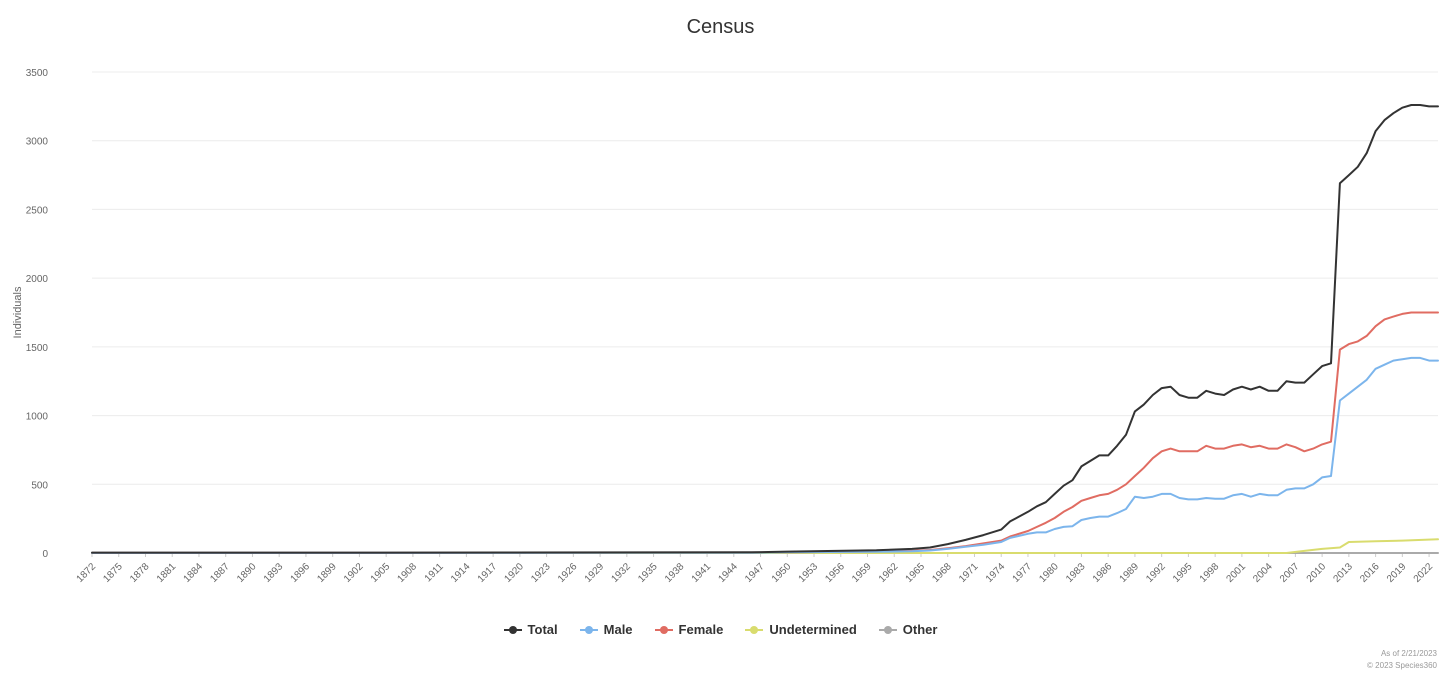 The height and width of the screenshot is (673, 1441). What do you see at coordinates (1263, 573) in the screenshot?
I see `x-tick-label: 2004` at bounding box center [1263, 573].